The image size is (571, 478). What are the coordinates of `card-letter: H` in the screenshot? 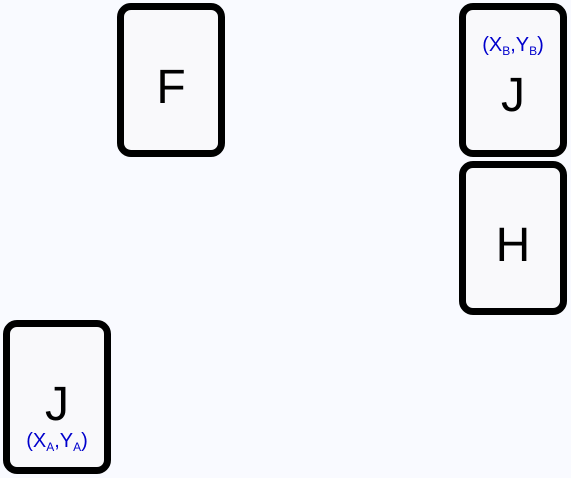 It's located at (513, 245).